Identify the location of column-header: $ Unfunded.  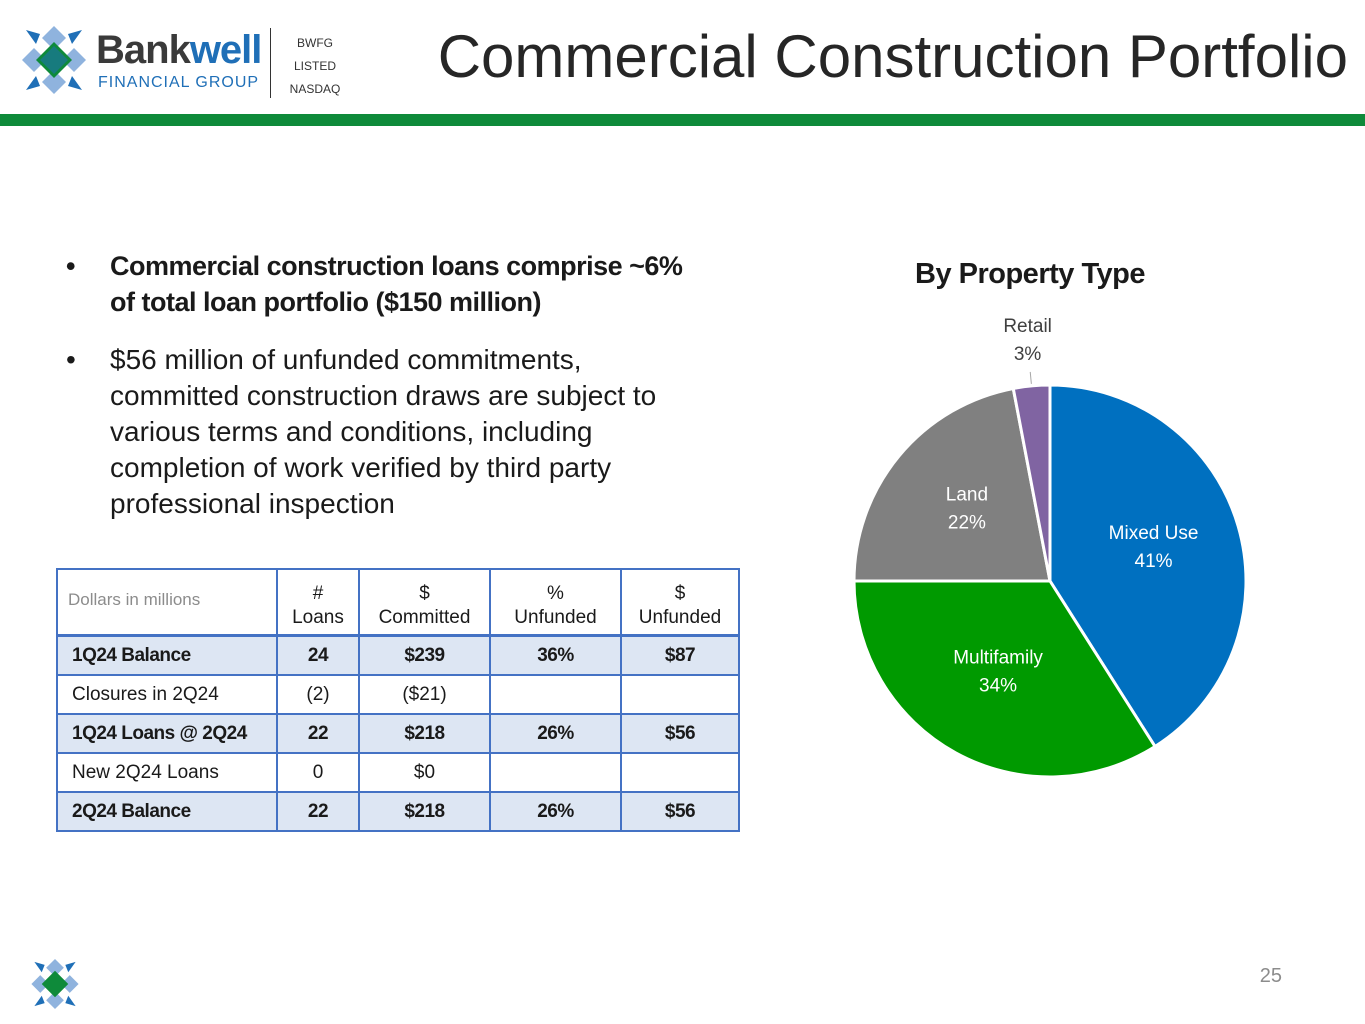
(680, 602).